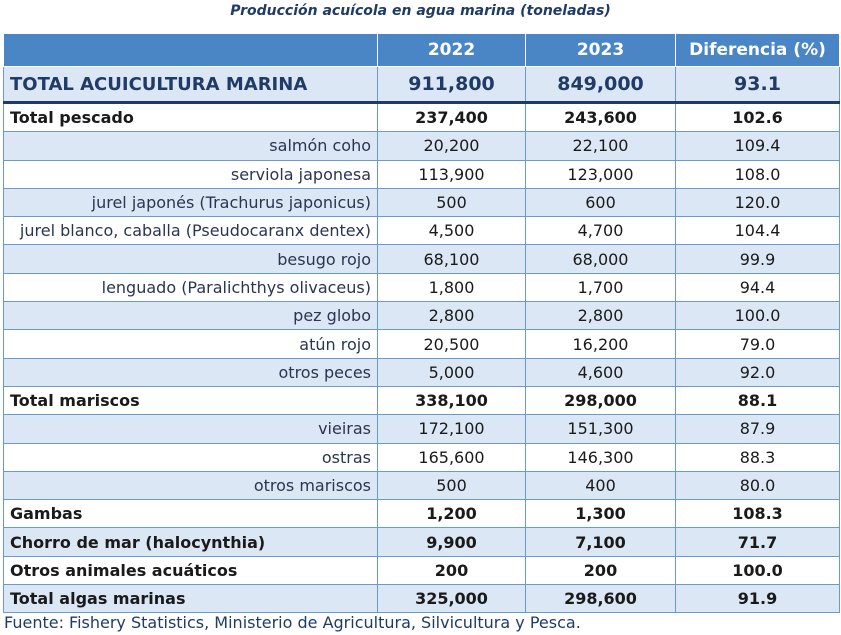 The image size is (841, 635). What do you see at coordinates (757, 202) in the screenshot?
I see `value-diferencia: 120.0` at bounding box center [757, 202].